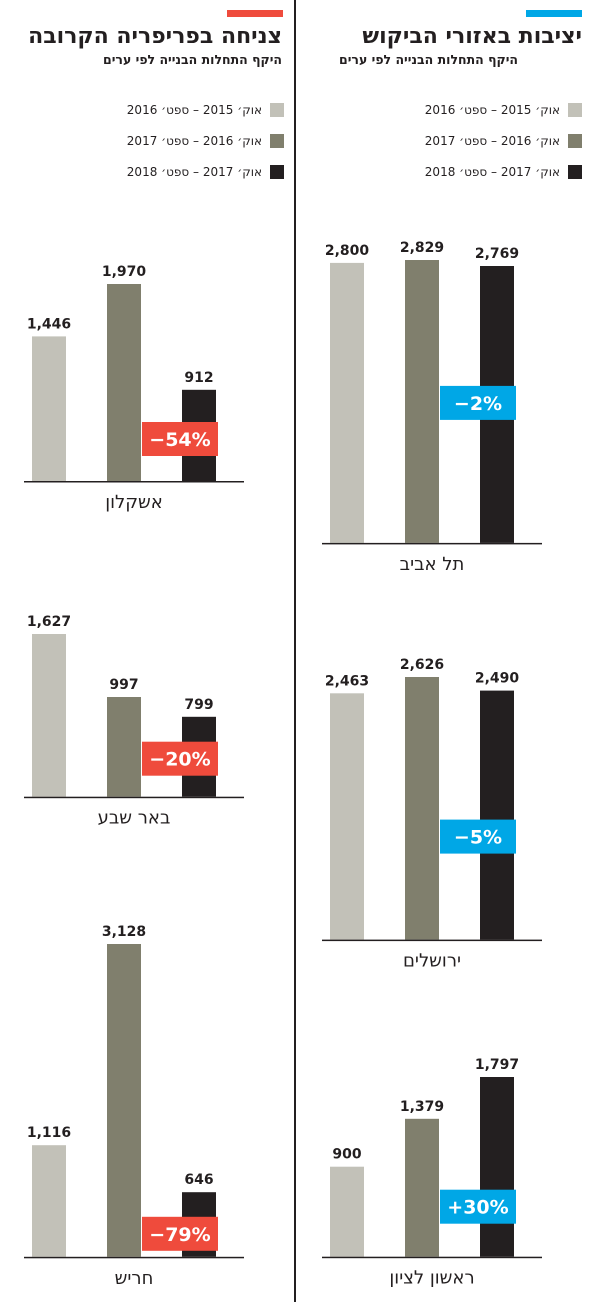 This screenshot has height=1302, width=590. Describe the element at coordinates (422, 665) in the screenshot. I see `bar-value-label: 2,626` at that location.